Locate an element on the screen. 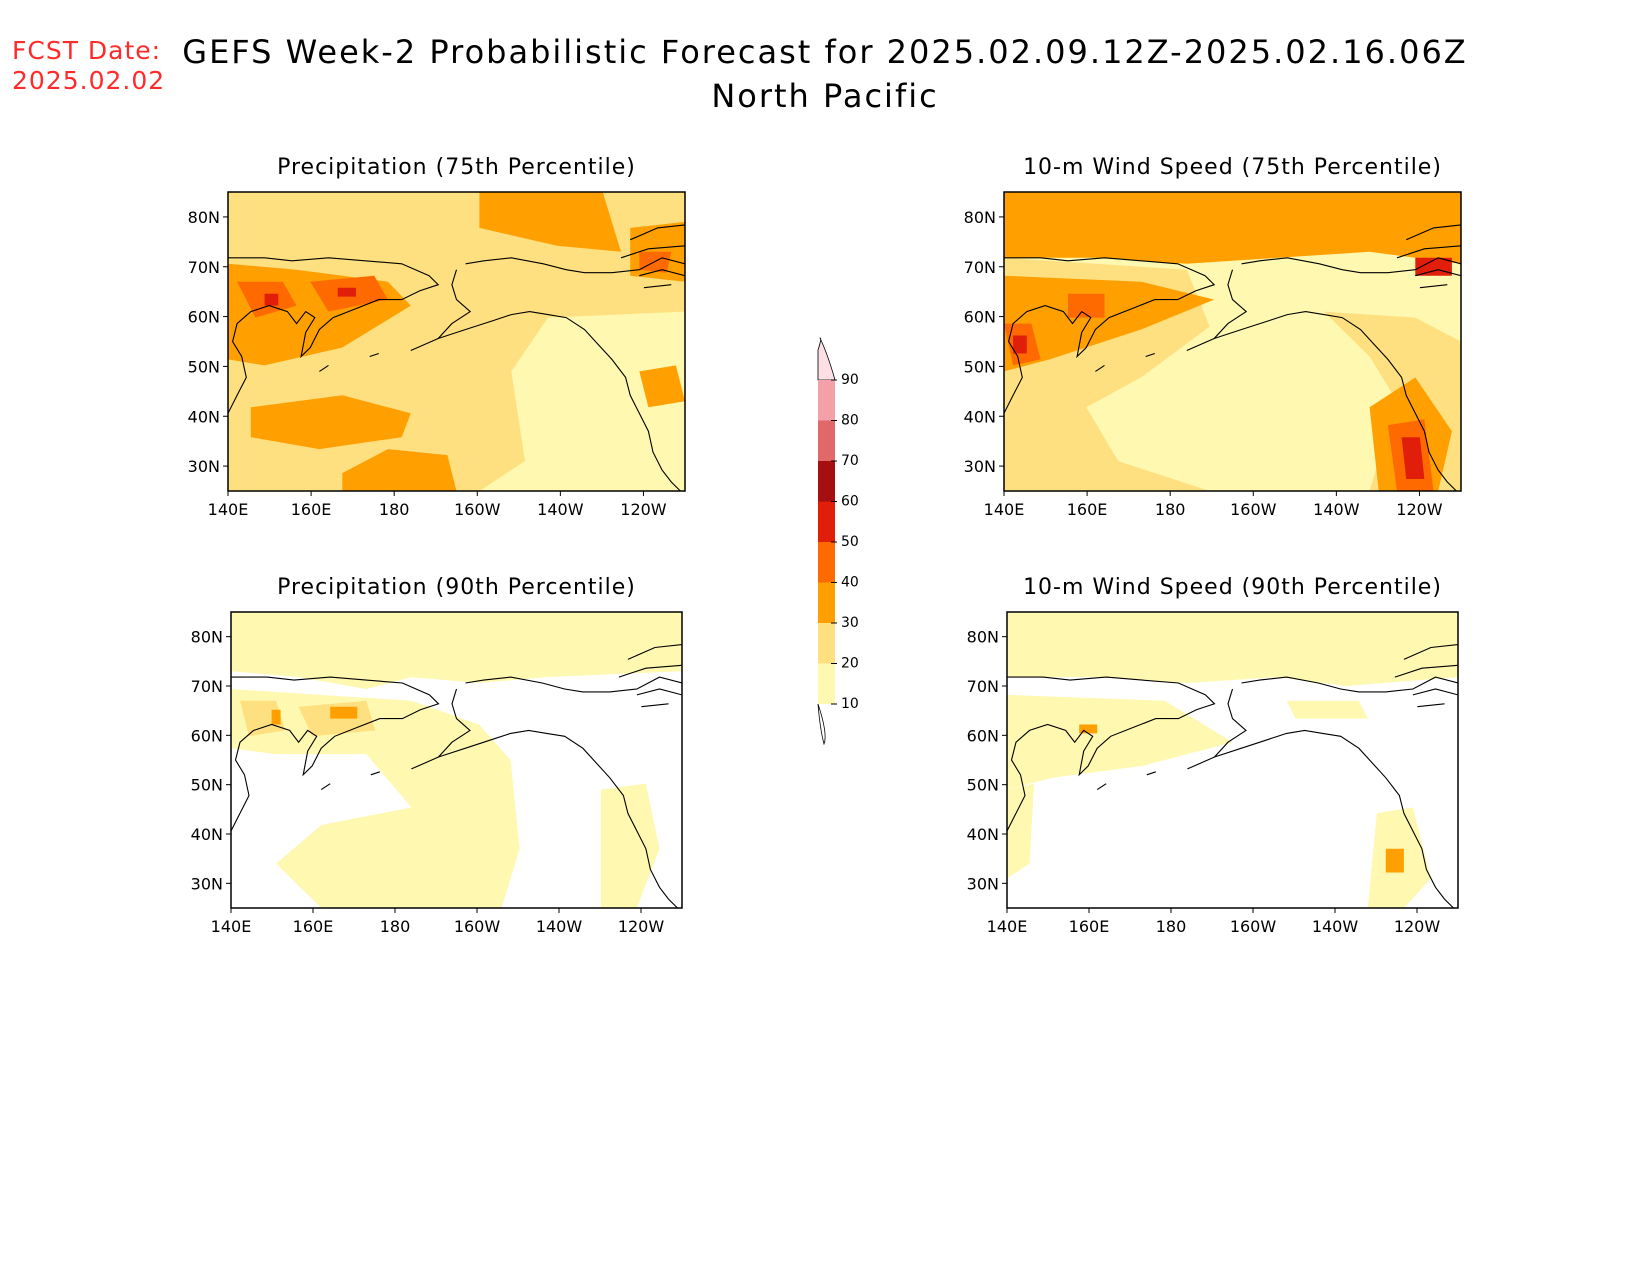  colorbar-label: 20 is located at coordinates (850, 664).